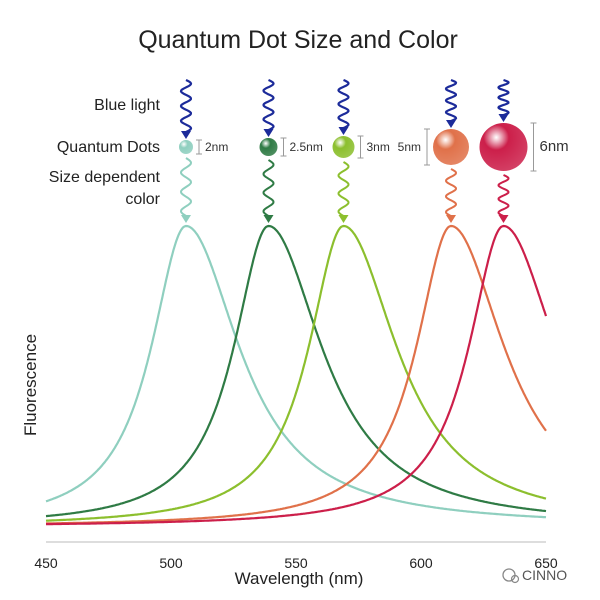  I want to click on watermark-text: CINNO, so click(544, 575).